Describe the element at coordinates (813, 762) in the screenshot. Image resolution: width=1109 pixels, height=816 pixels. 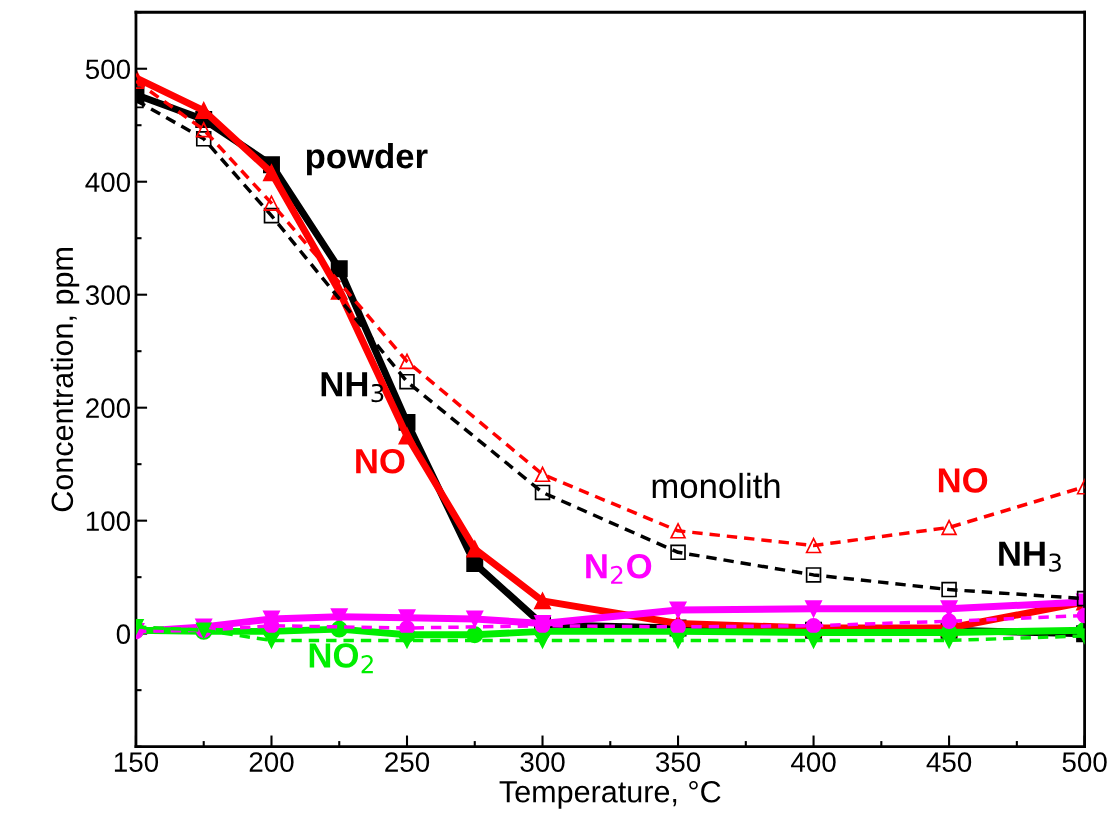
I see `x-tick-label: 400` at that location.